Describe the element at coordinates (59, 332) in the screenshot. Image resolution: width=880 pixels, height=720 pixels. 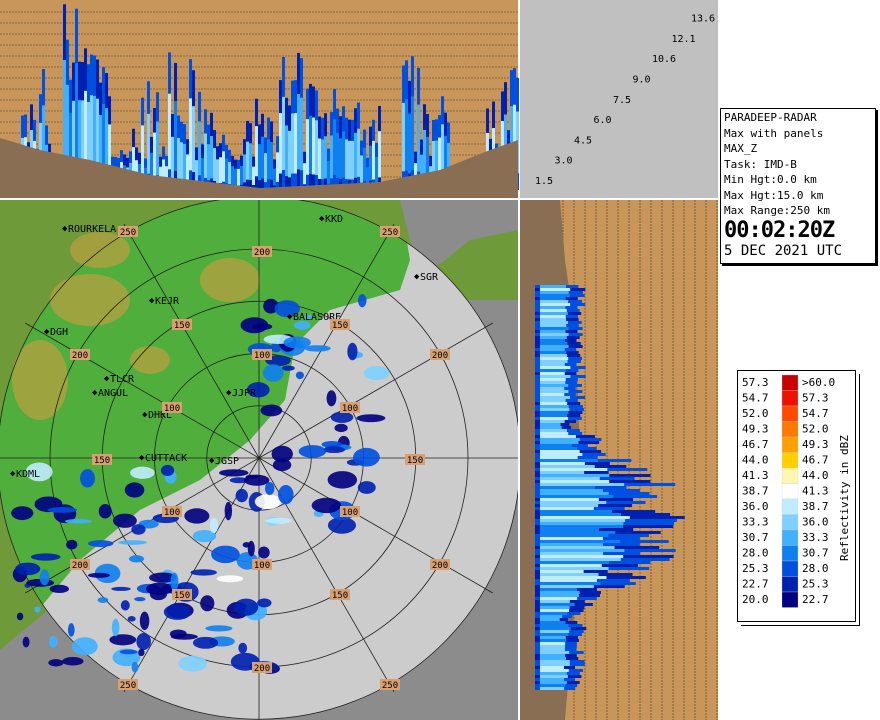
I see `station-label: DGH` at that location.